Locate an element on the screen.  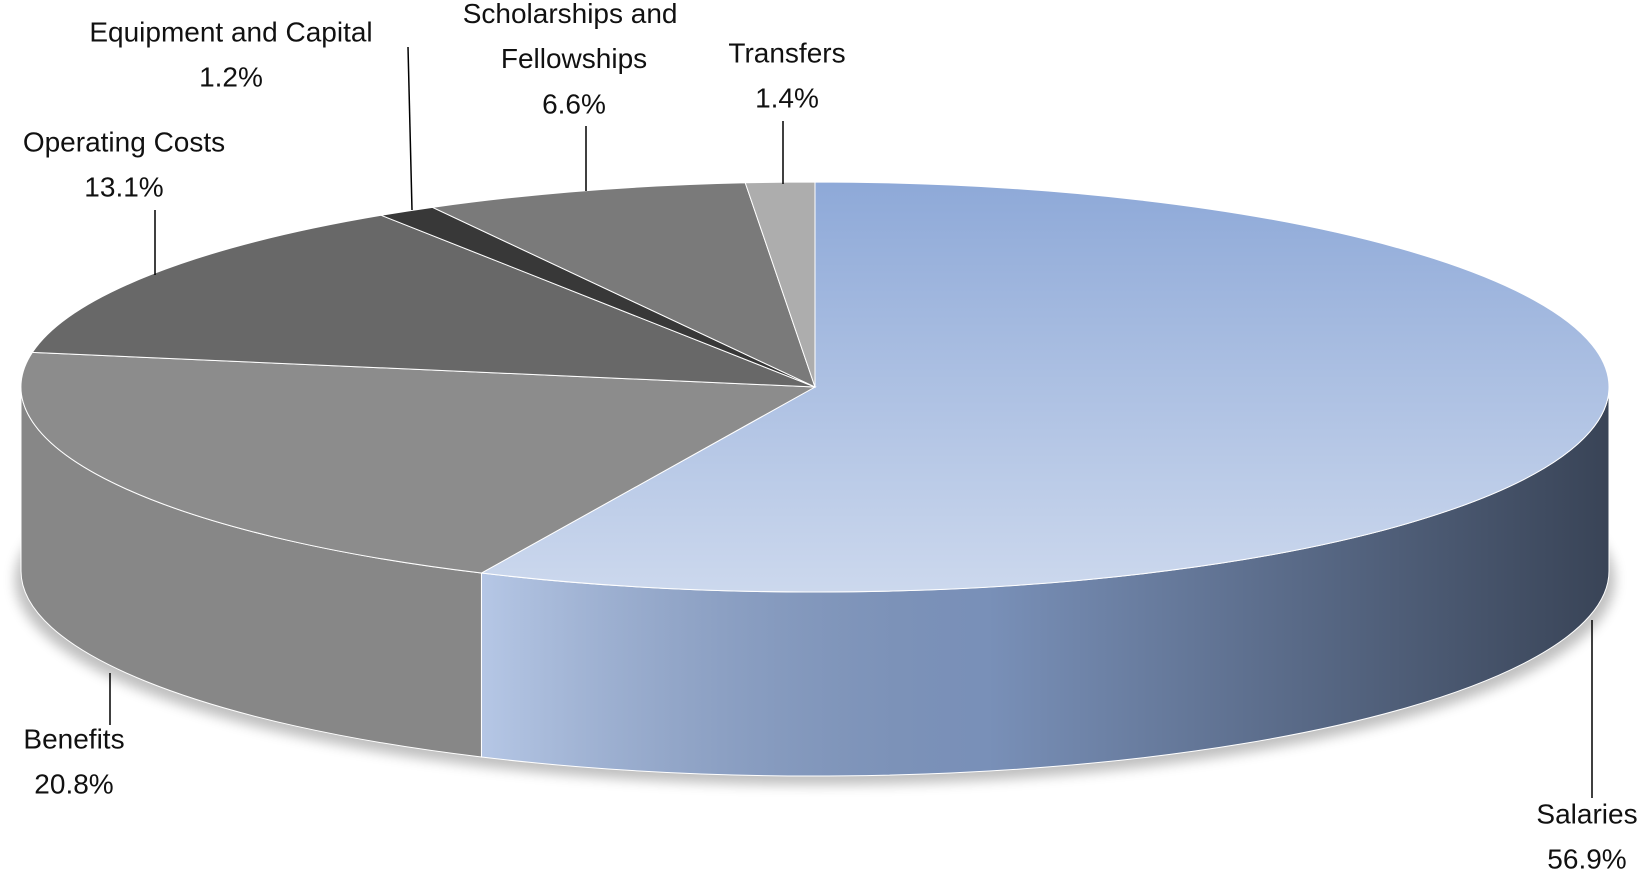
slice-label: Operating Costs is located at coordinates (124, 141).